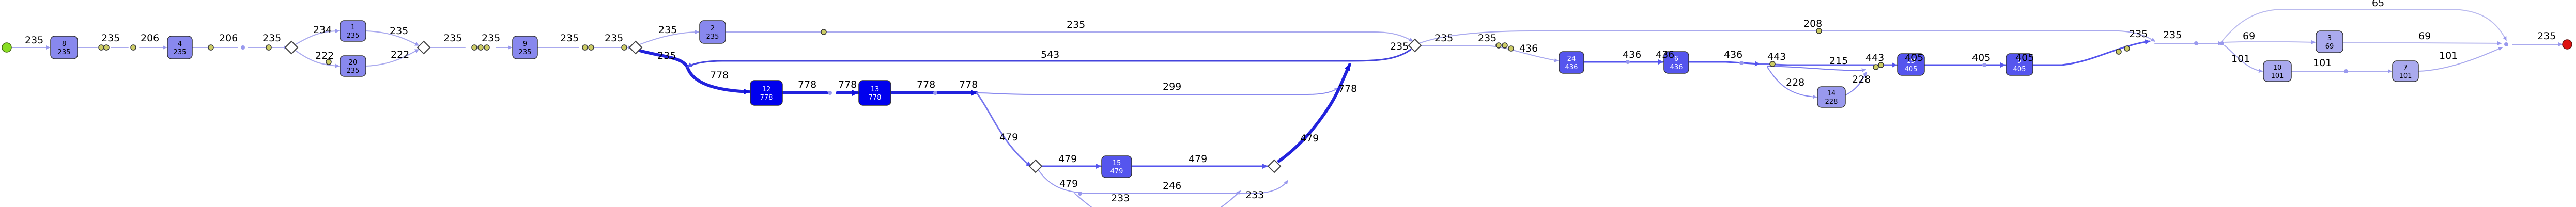 The width and height of the screenshot is (2576, 207). Describe the element at coordinates (2567, 44) in the screenshot. I see `end-event` at that location.